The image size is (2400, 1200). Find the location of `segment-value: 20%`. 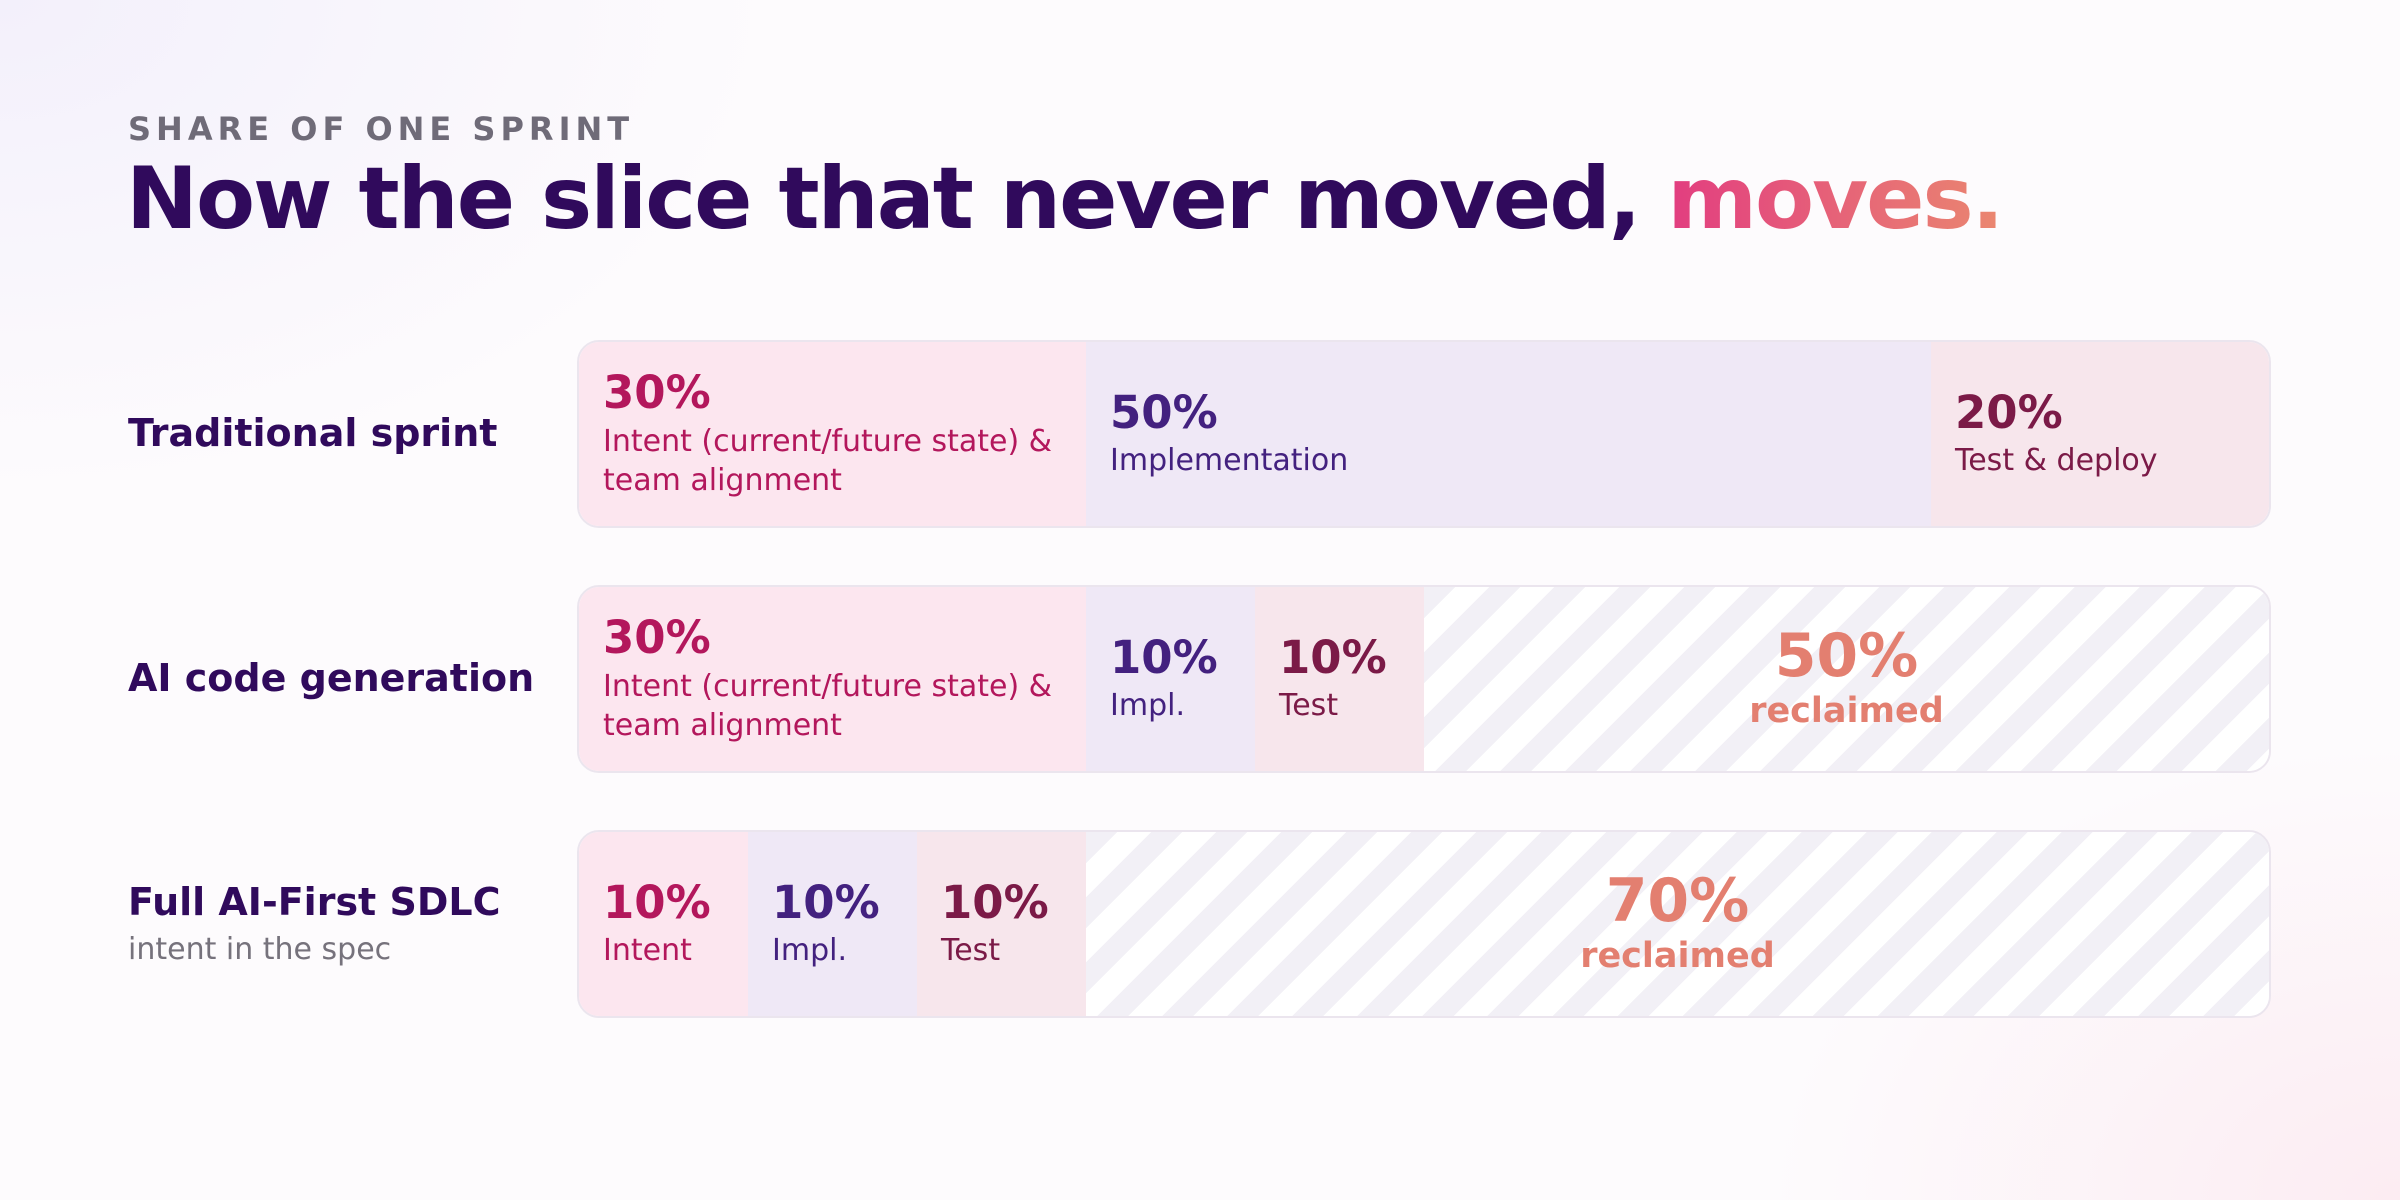

segment-value: 20% is located at coordinates (2009, 412).